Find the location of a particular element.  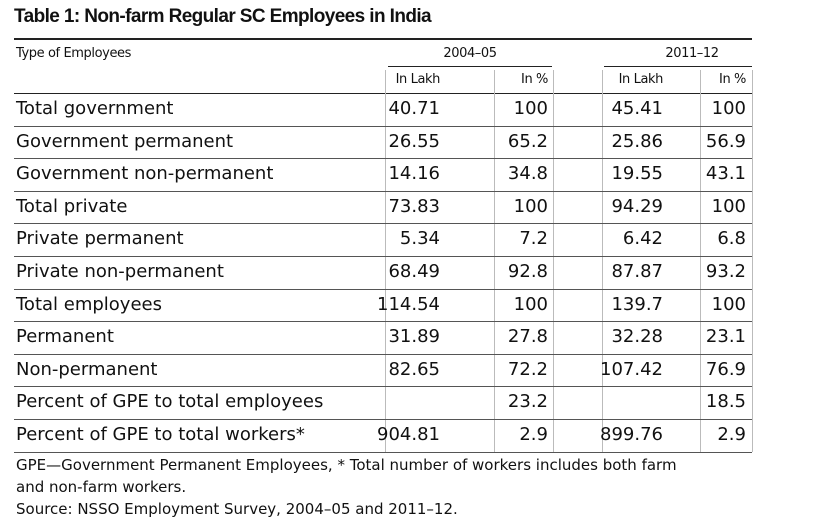

cell-value: 92.8 is located at coordinates (527, 271).